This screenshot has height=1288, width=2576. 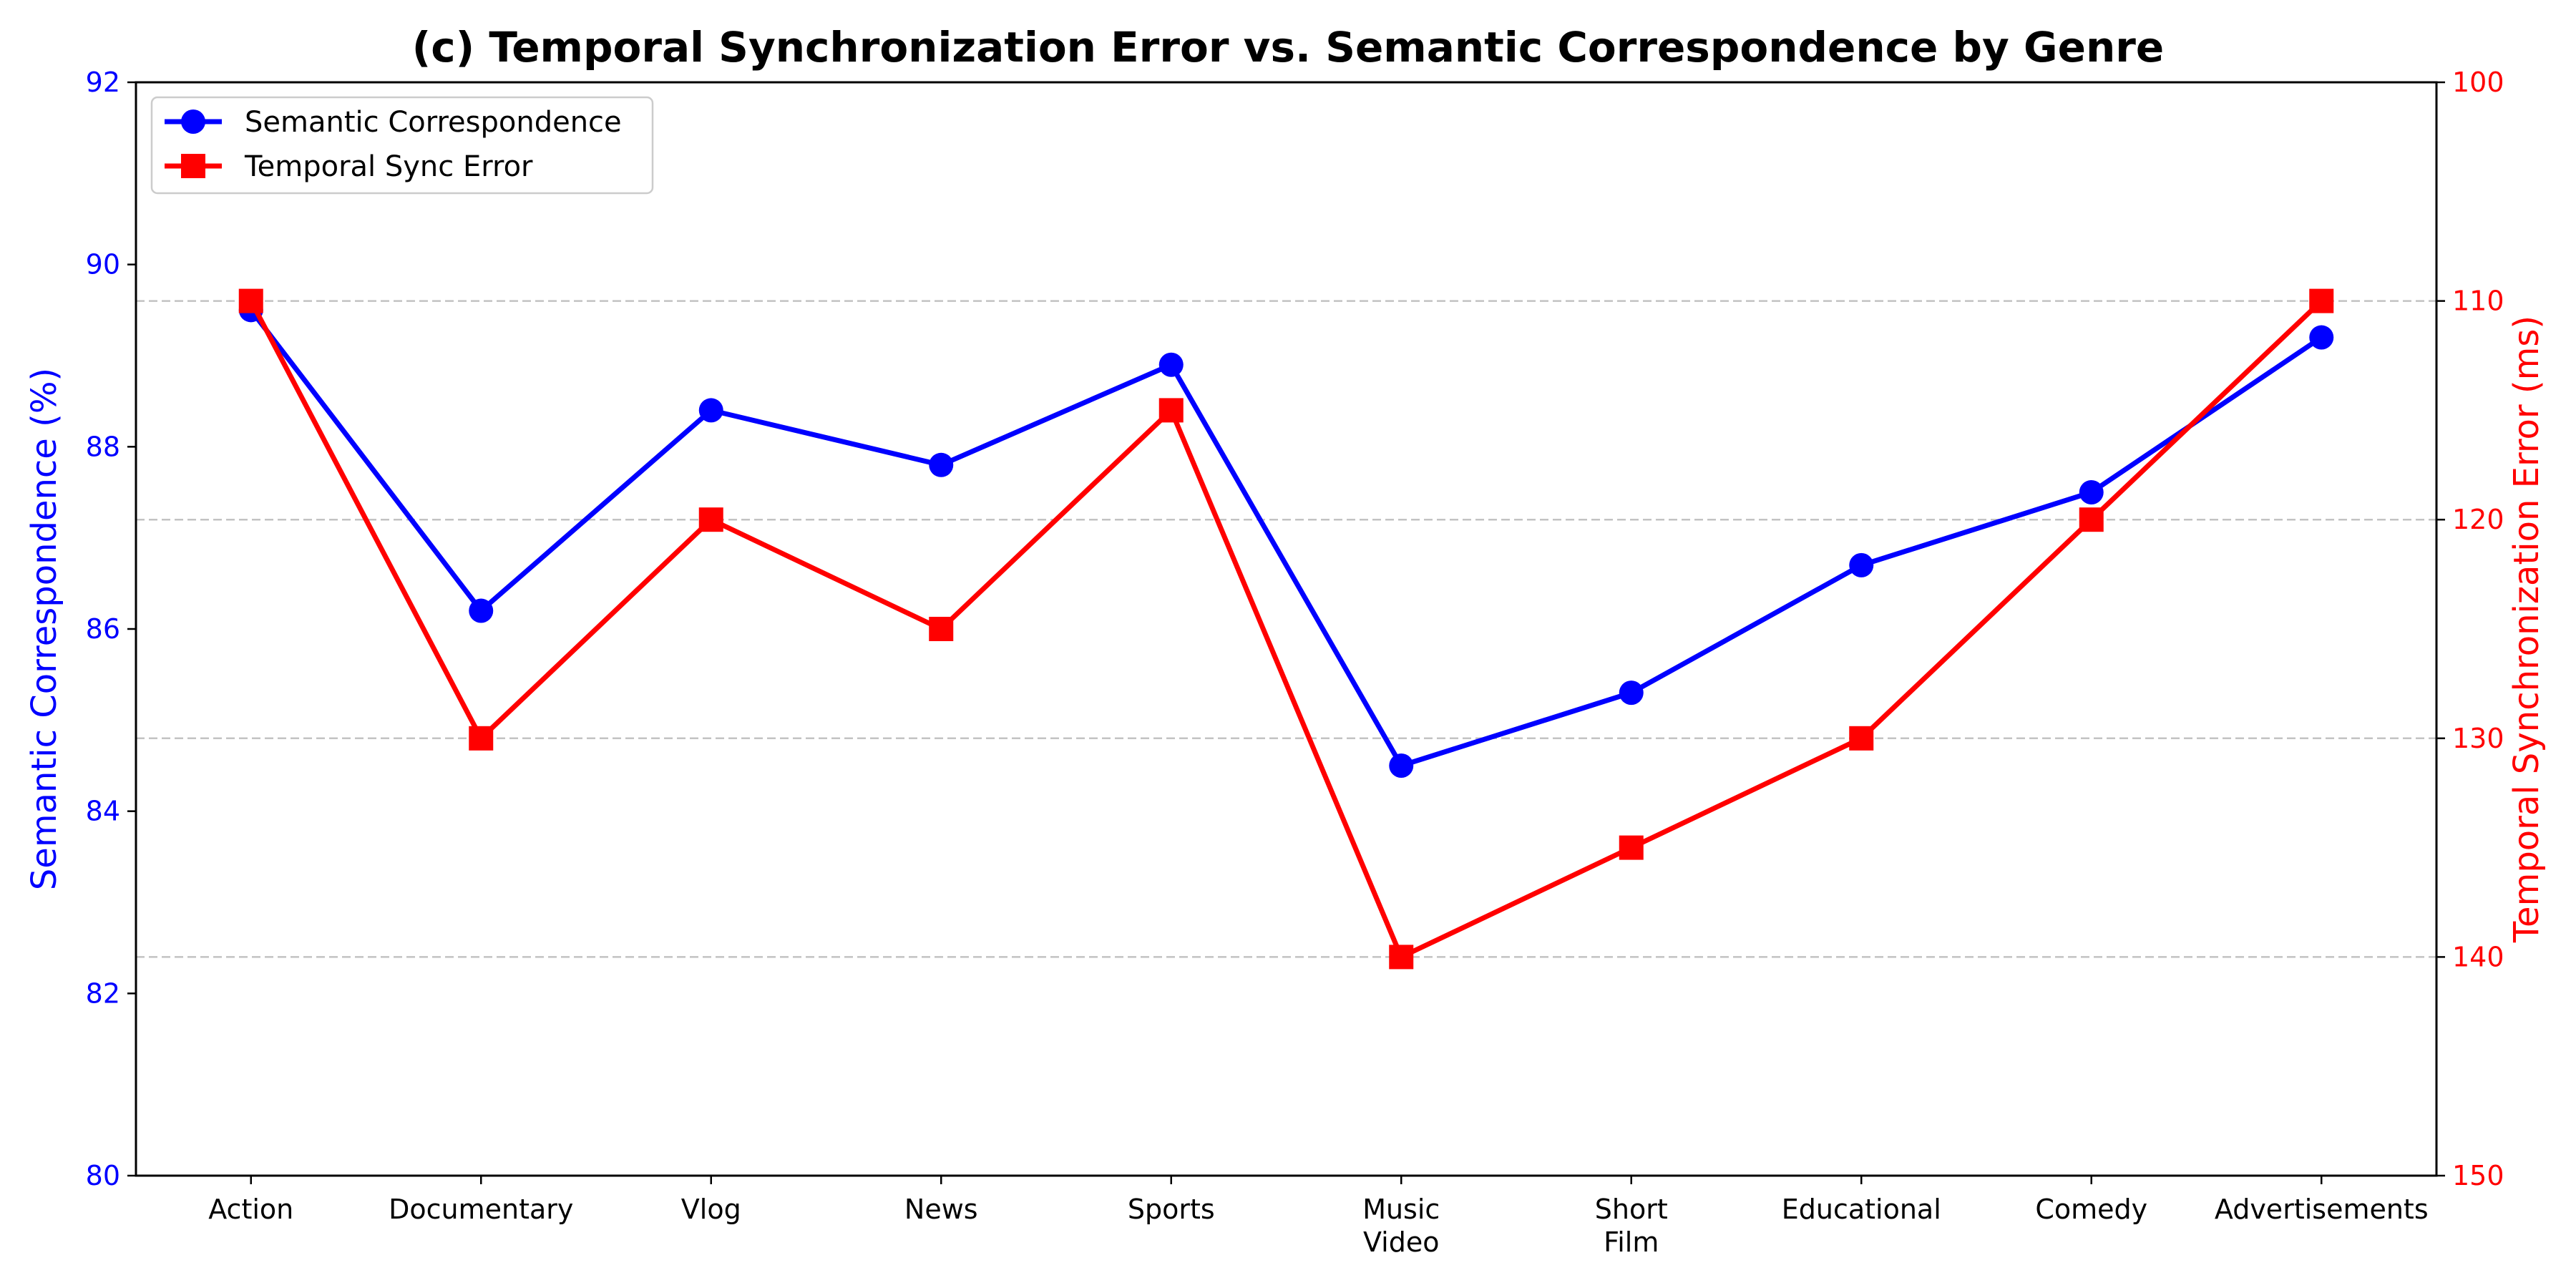 I want to click on y-right-tick-label: 120, so click(x=2478, y=519).